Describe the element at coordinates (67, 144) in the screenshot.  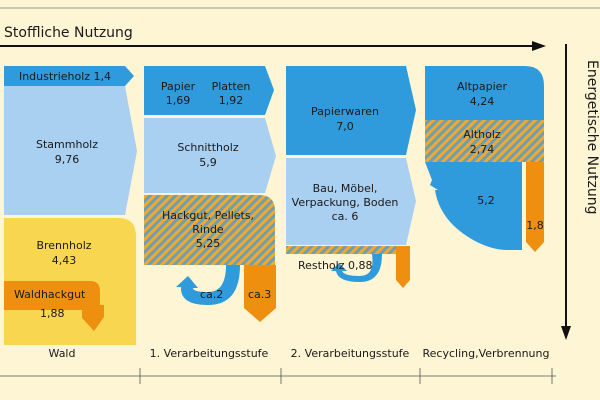
I see `stammholz-label: Stammholz` at that location.